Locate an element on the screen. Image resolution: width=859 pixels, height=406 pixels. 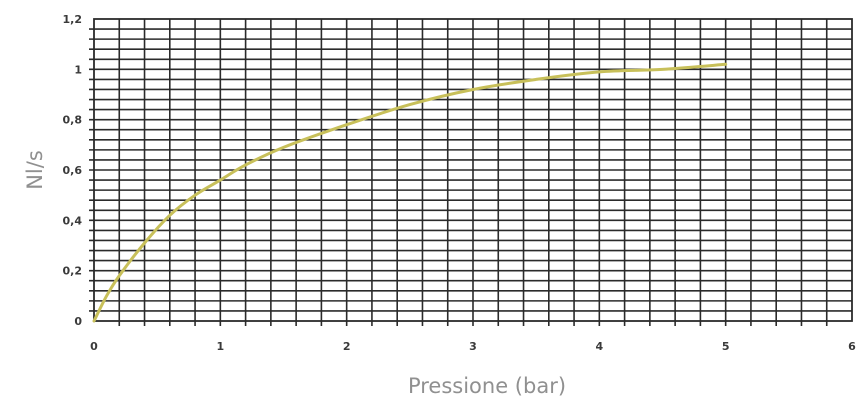
x-tick-label: 6 is located at coordinates (852, 346).